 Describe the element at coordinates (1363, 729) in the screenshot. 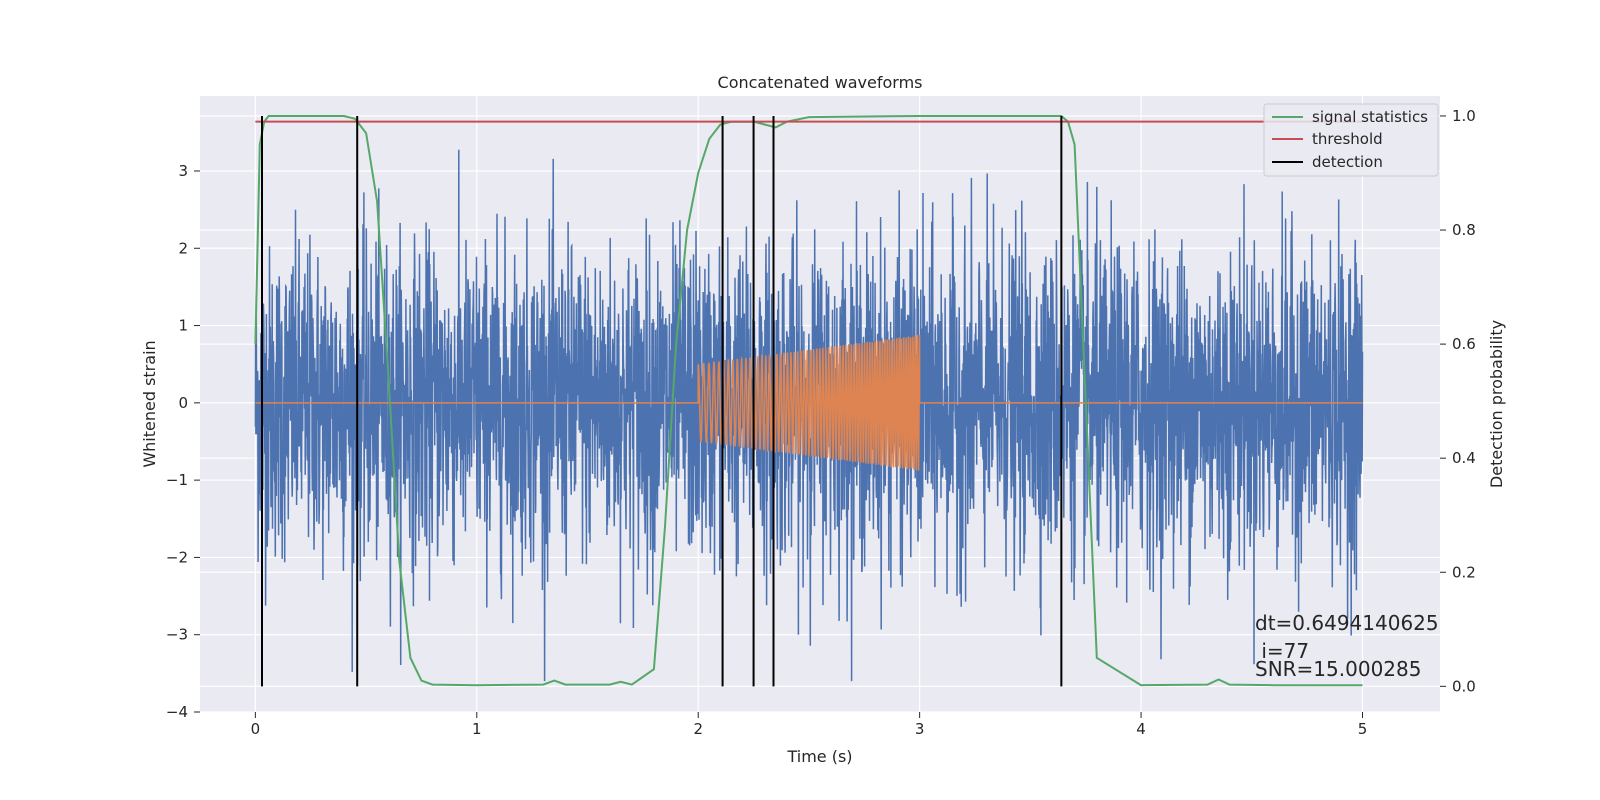

I see `x-tick-label: 5` at that location.